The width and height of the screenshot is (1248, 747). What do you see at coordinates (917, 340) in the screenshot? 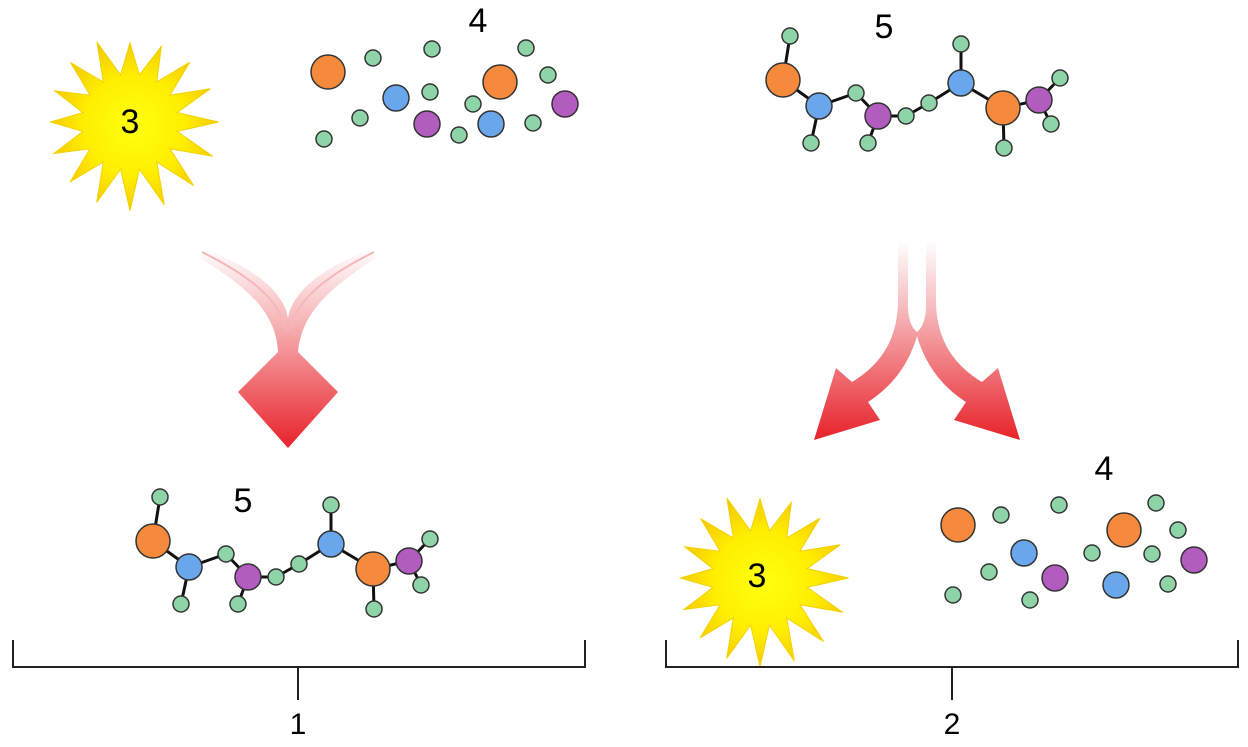
I see `splitting-arrow-icon` at bounding box center [917, 340].